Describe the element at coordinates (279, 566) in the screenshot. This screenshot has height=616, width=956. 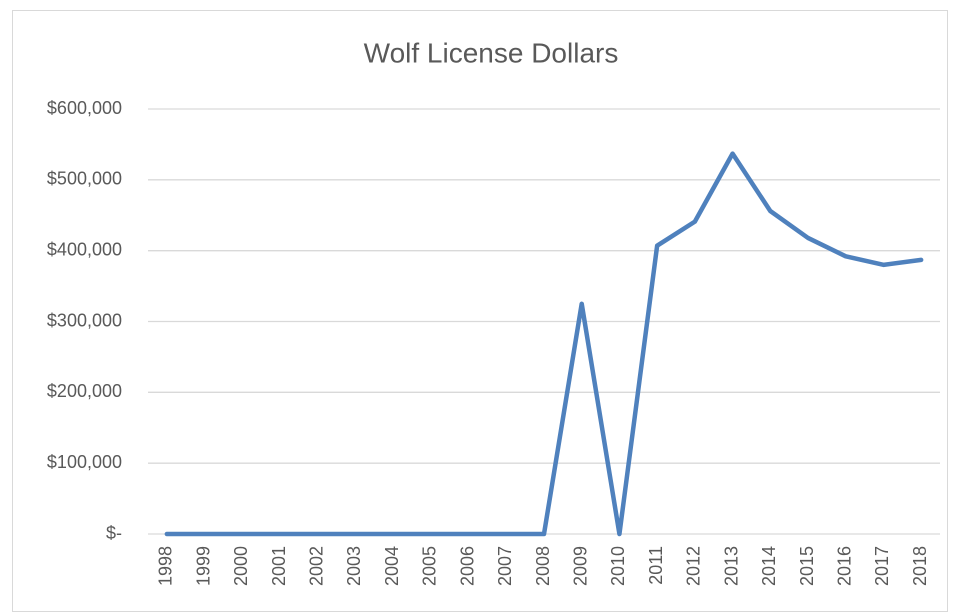
I see `x-tick-label: 2001` at that location.